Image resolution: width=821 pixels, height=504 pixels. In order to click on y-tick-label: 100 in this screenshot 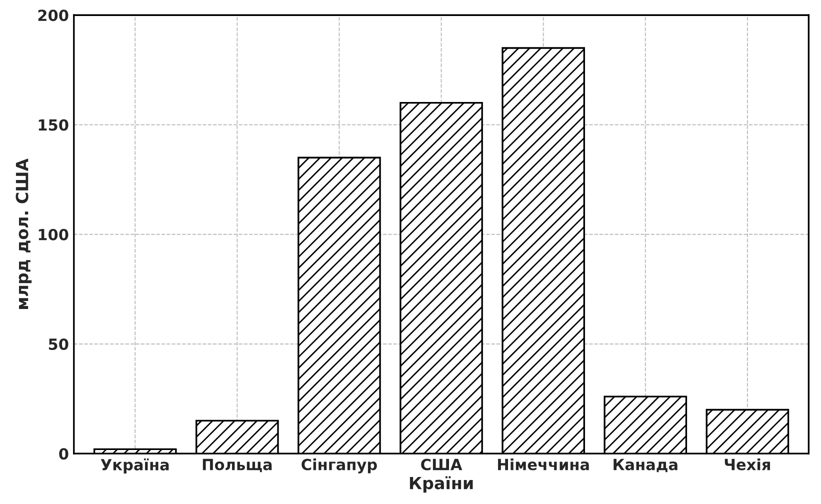, I will do `click(53, 234)`.